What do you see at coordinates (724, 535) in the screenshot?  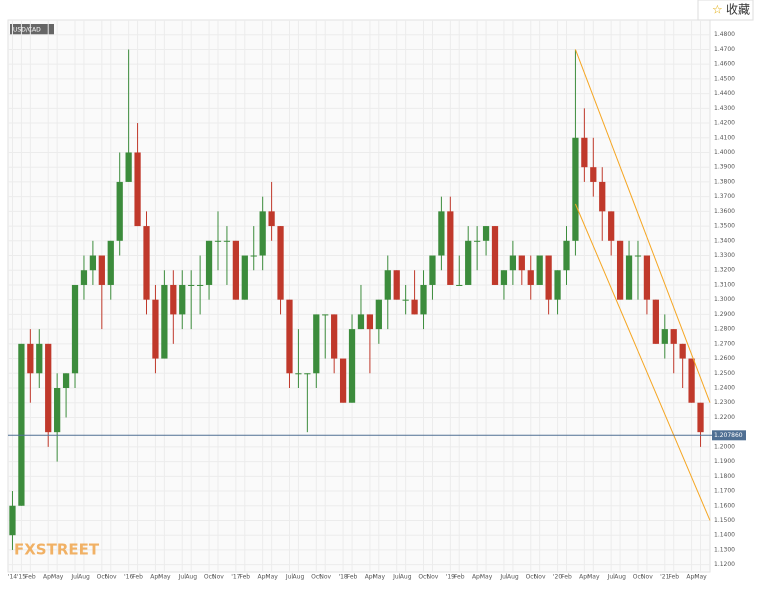 I see `y-tick-label: 1.1400` at bounding box center [724, 535].